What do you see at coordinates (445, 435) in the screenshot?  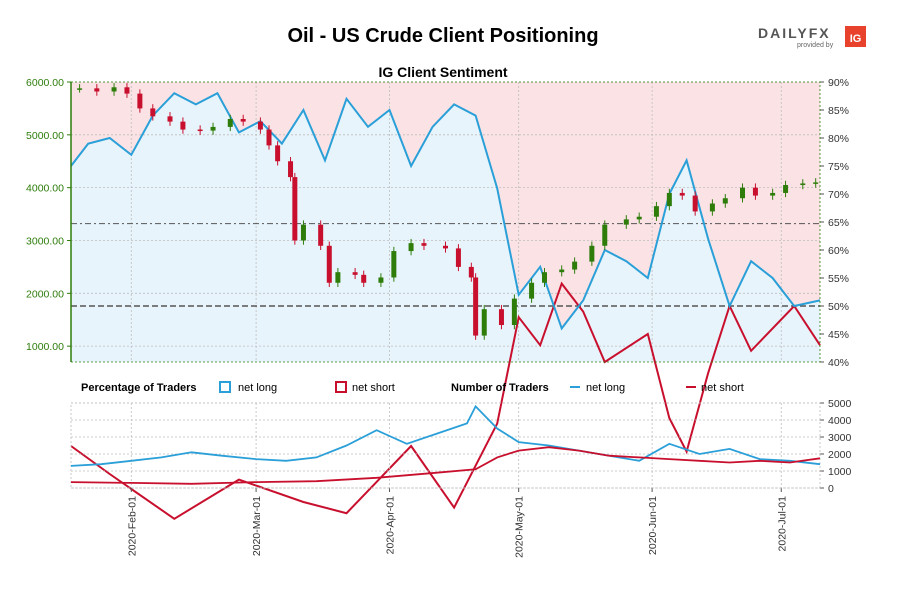 I see `traders-net-long-line` at bounding box center [445, 435].